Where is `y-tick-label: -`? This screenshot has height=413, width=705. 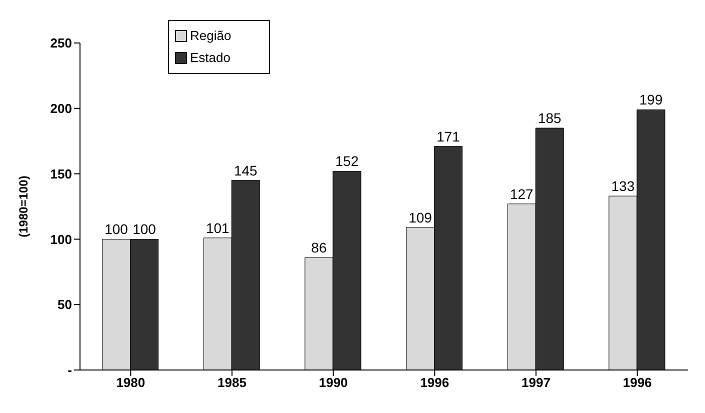
y-tick-label: - is located at coordinates (70, 370).